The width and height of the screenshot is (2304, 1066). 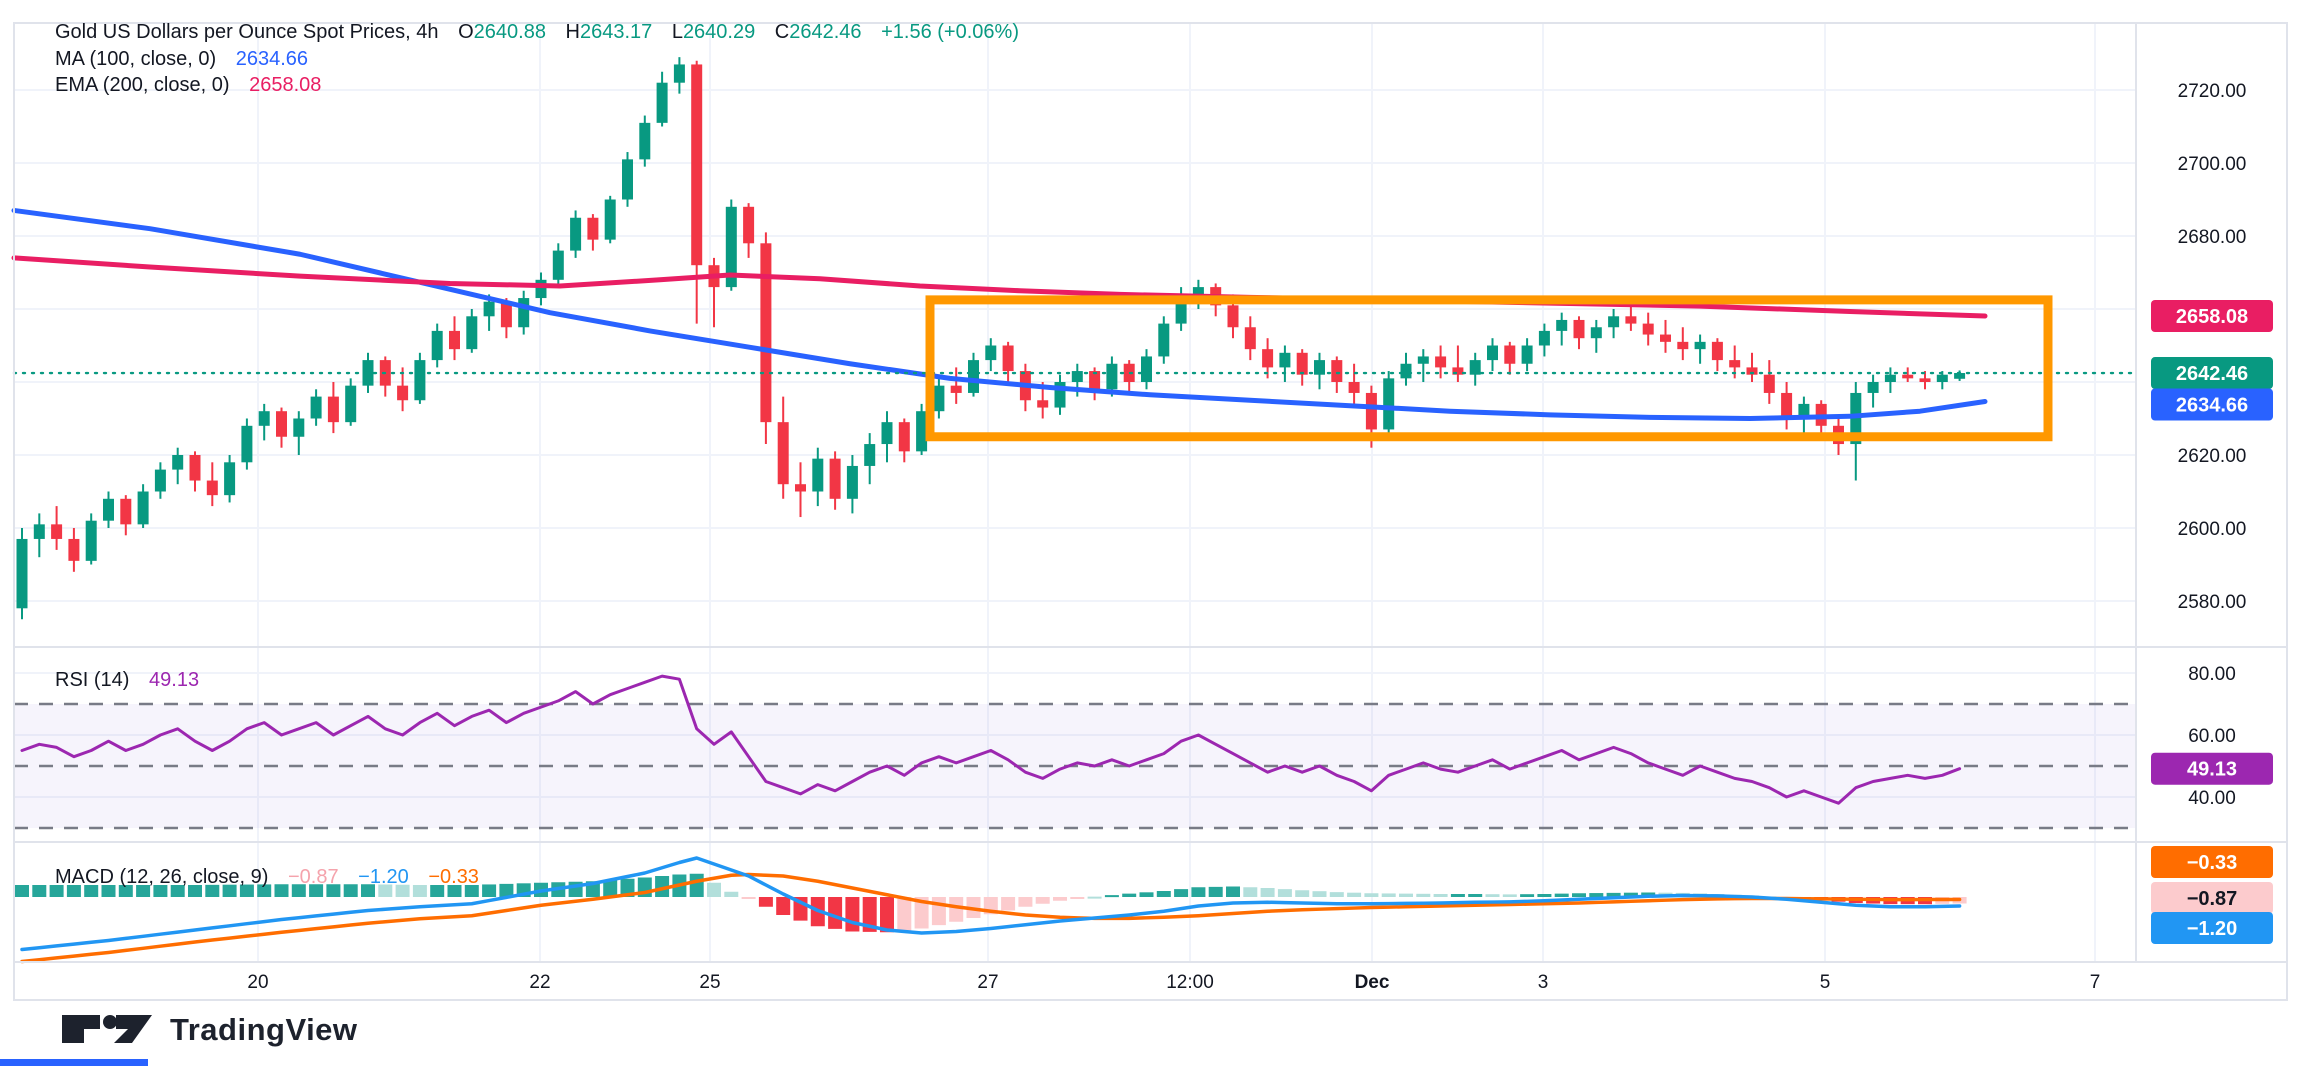 What do you see at coordinates (313, 877) in the screenshot?
I see `macd-hist-value: −0.87` at bounding box center [313, 877].